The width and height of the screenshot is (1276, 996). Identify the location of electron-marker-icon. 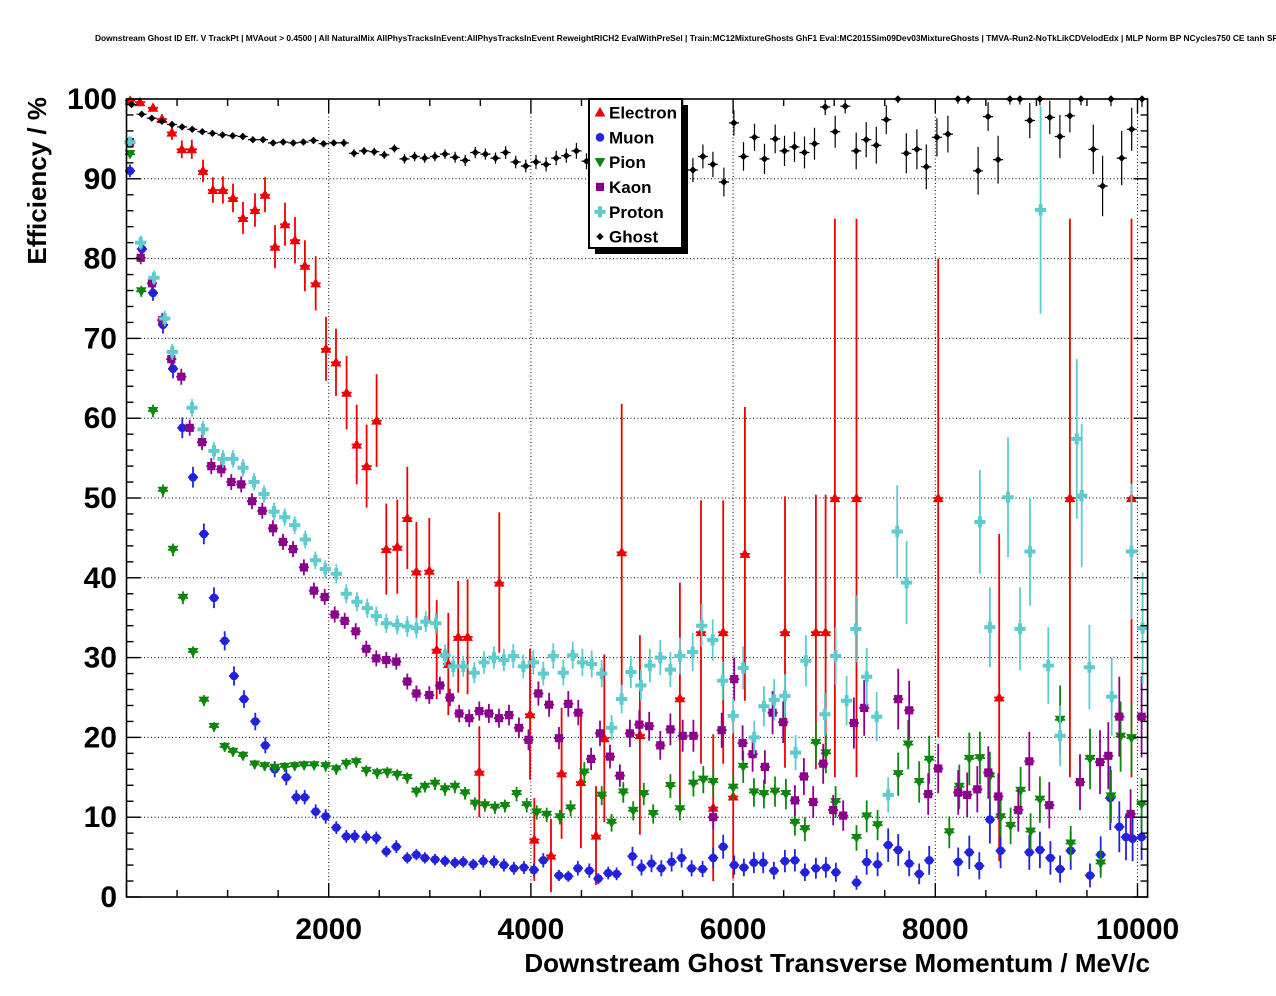
(600, 112).